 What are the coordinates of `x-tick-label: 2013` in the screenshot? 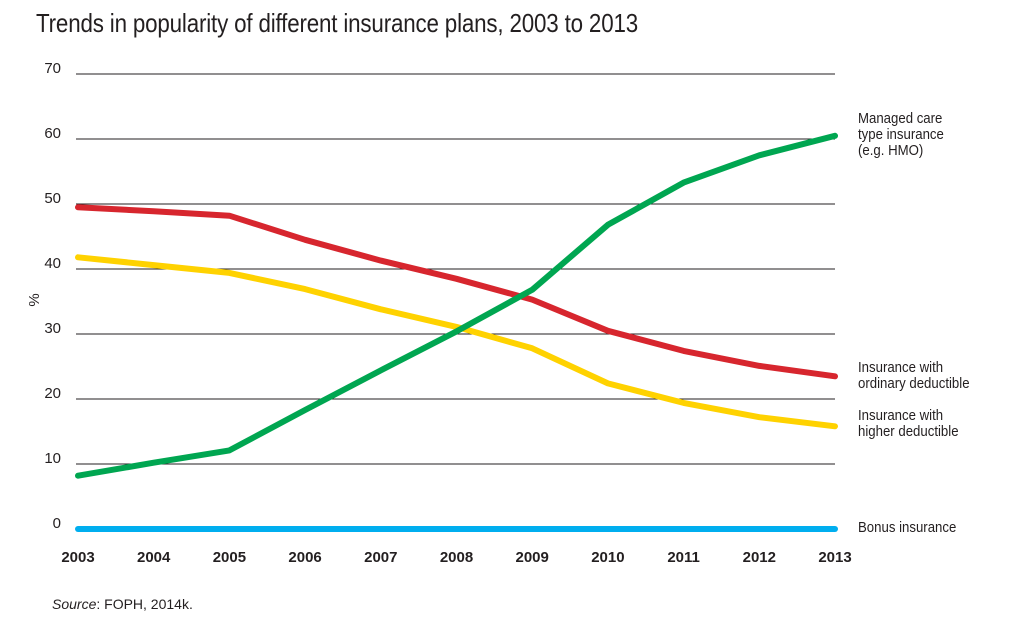 It's located at (834, 557).